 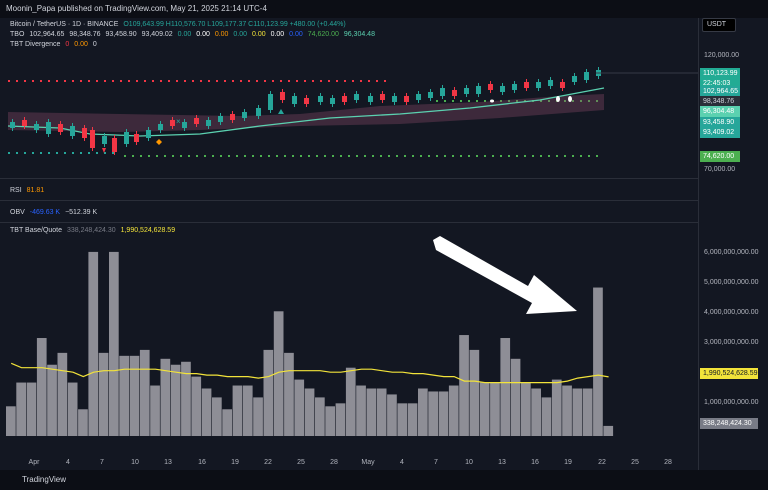 I want to click on time-tick: 25, so click(x=635, y=462).